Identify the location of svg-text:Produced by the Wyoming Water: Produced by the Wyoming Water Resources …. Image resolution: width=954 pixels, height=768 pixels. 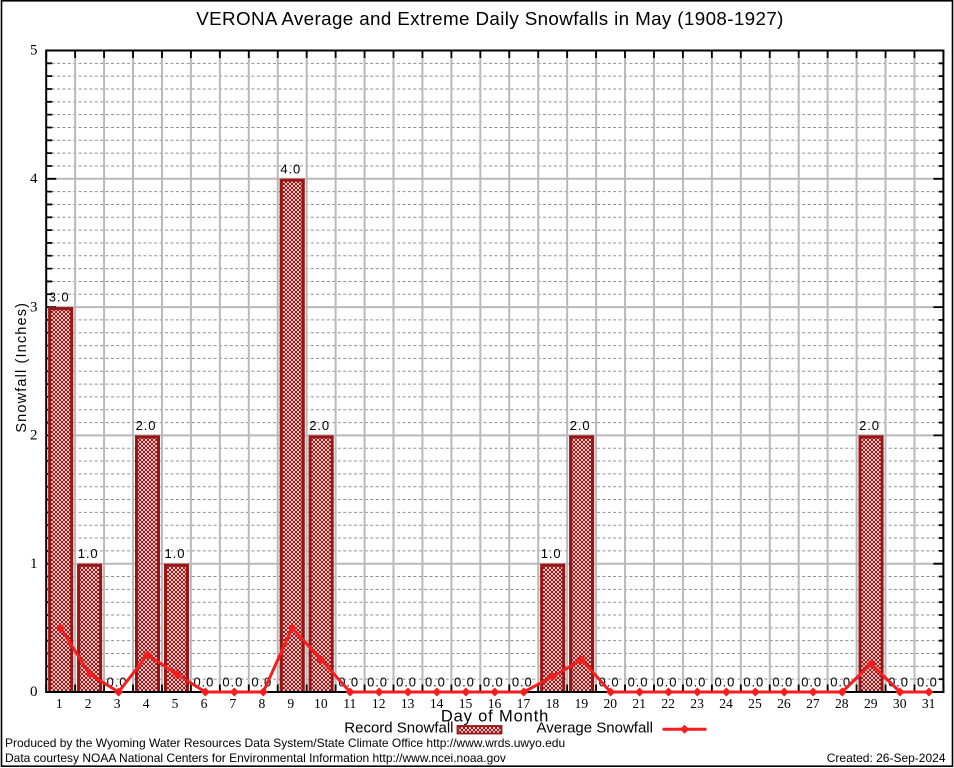
(285, 743).